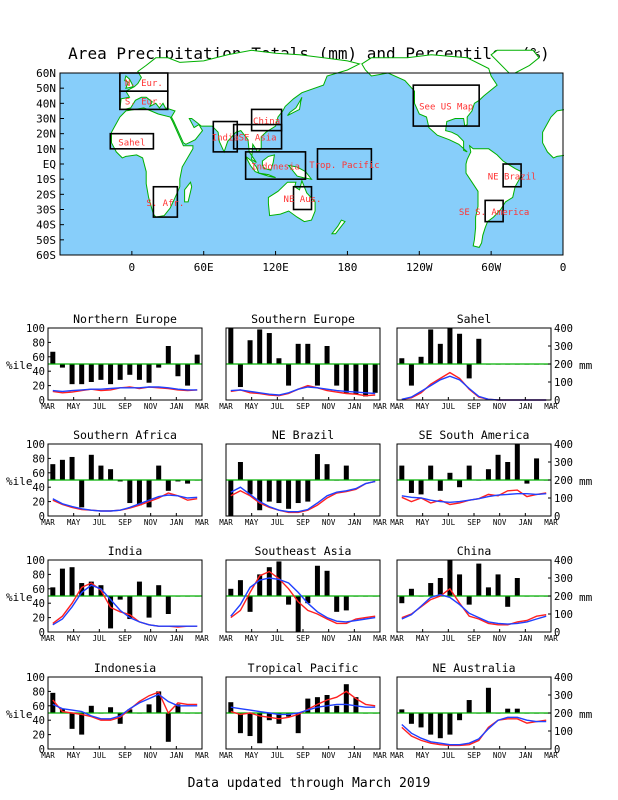  What do you see at coordinates (347, 267) in the screenshot?
I see `lon-label: 180` at bounding box center [347, 267].